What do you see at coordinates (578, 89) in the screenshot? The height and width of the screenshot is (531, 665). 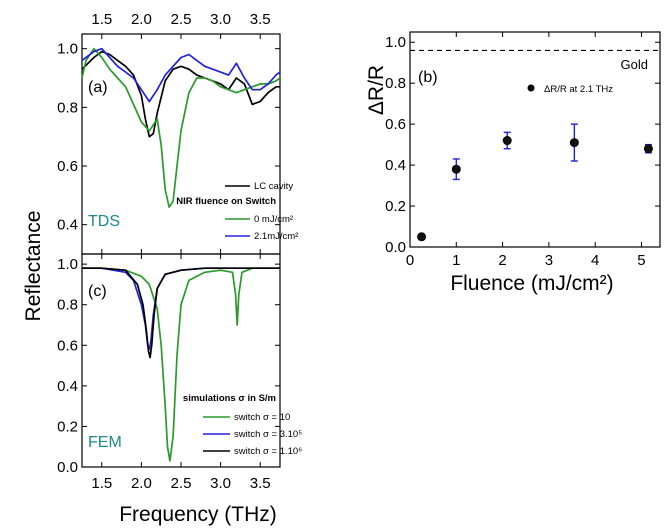 I see `legend-b-label: ΔR/R at 2.1 THz` at bounding box center [578, 89].